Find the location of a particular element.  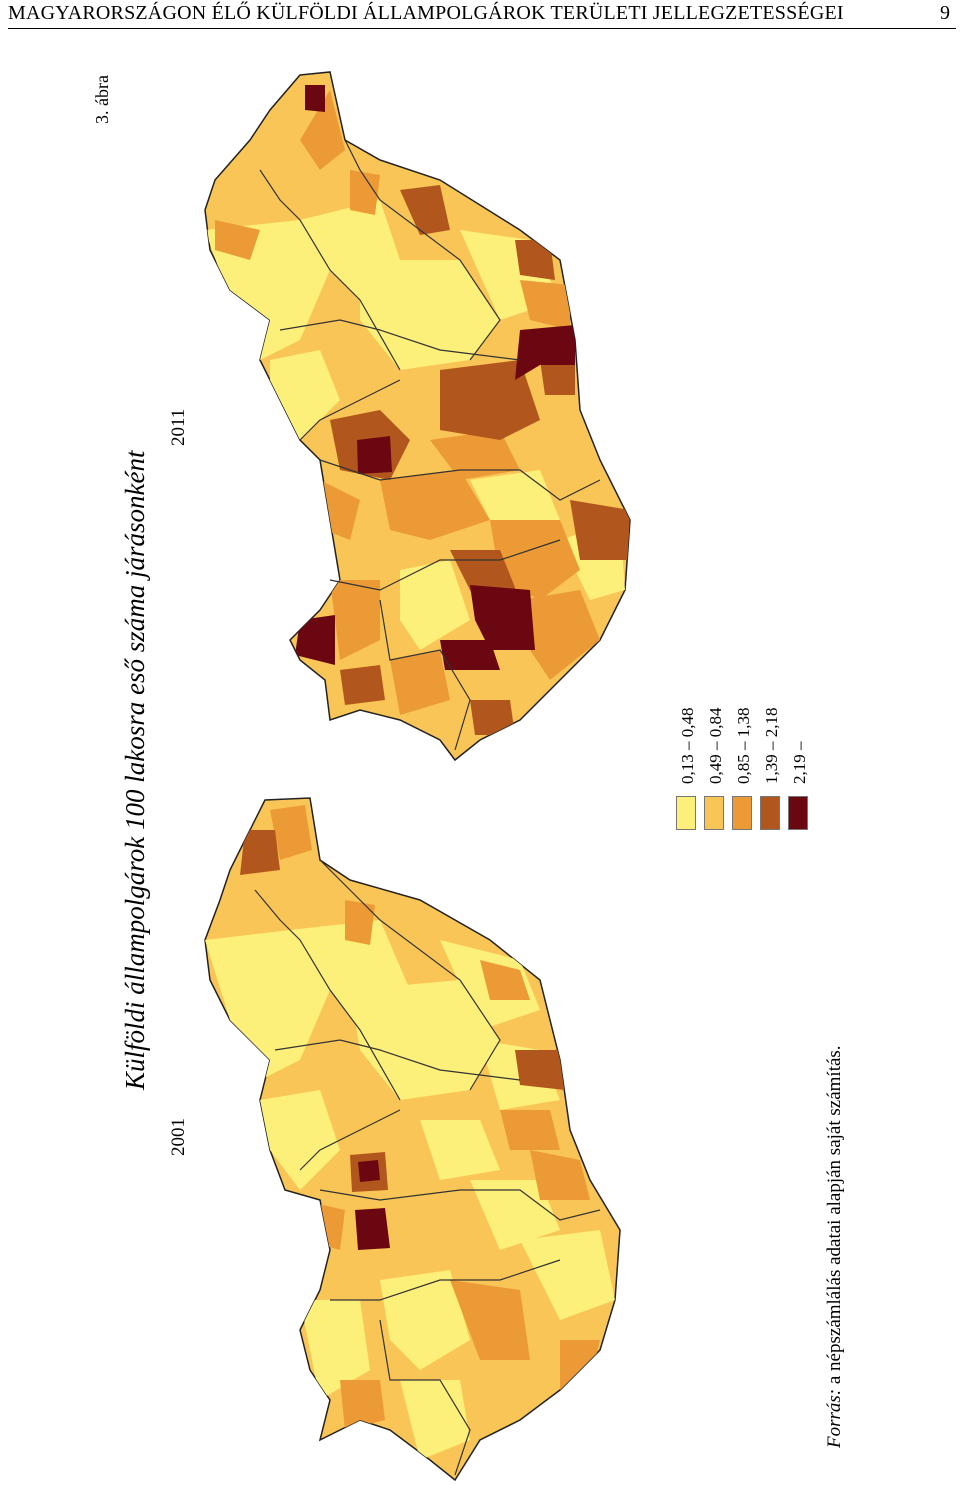

legend-label: 2,19 – is located at coordinates (799, 763).